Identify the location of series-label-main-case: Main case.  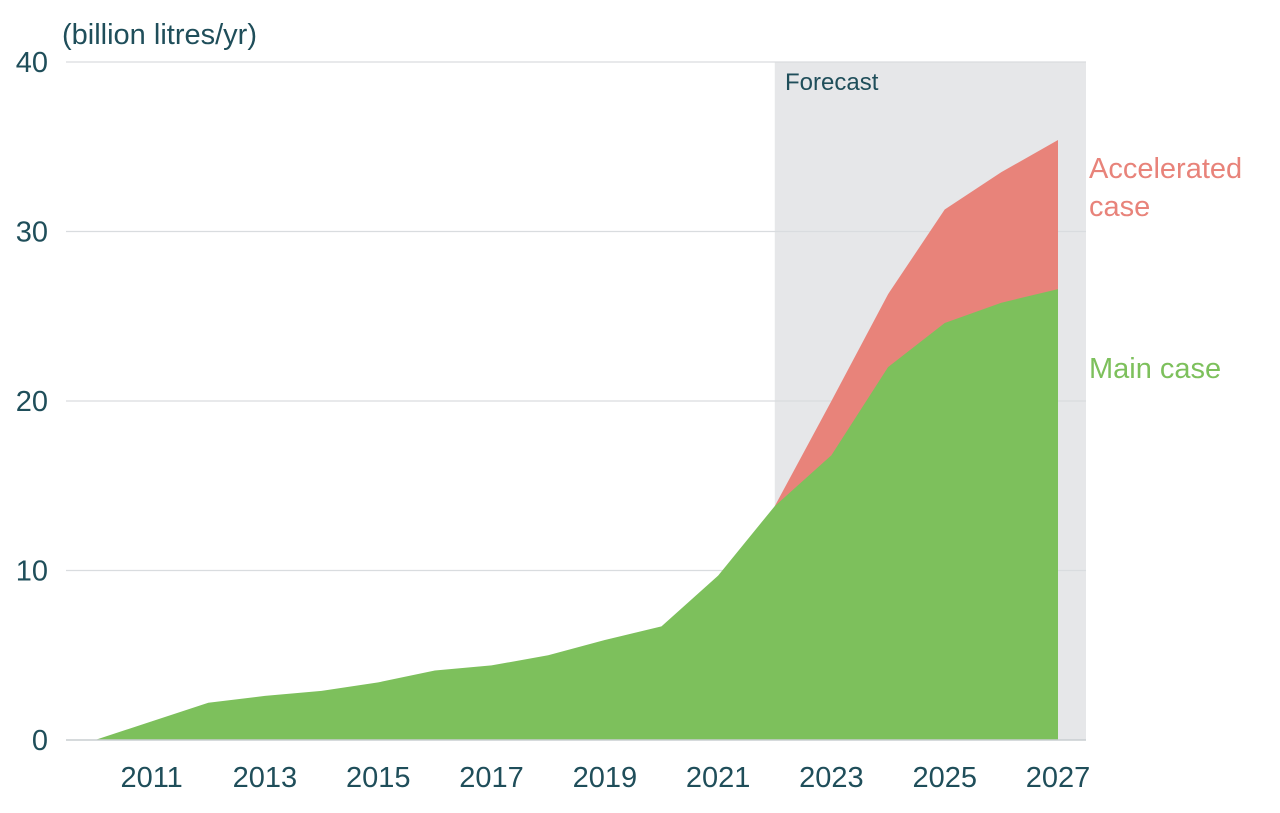
(1155, 369).